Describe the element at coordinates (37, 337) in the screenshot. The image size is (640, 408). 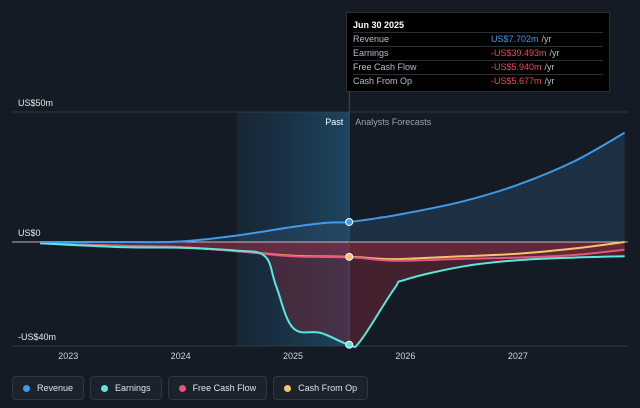
I see `y-axis-label-bottom: -US$40m` at that location.